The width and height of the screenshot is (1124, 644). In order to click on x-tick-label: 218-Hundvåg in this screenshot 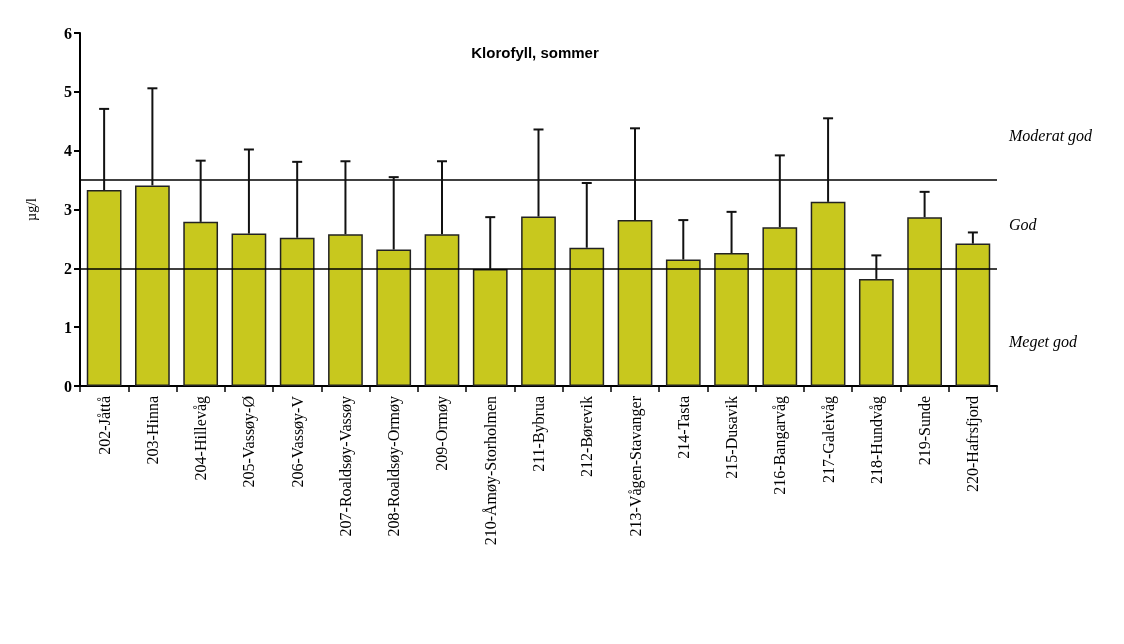, I will do `click(876, 440)`.